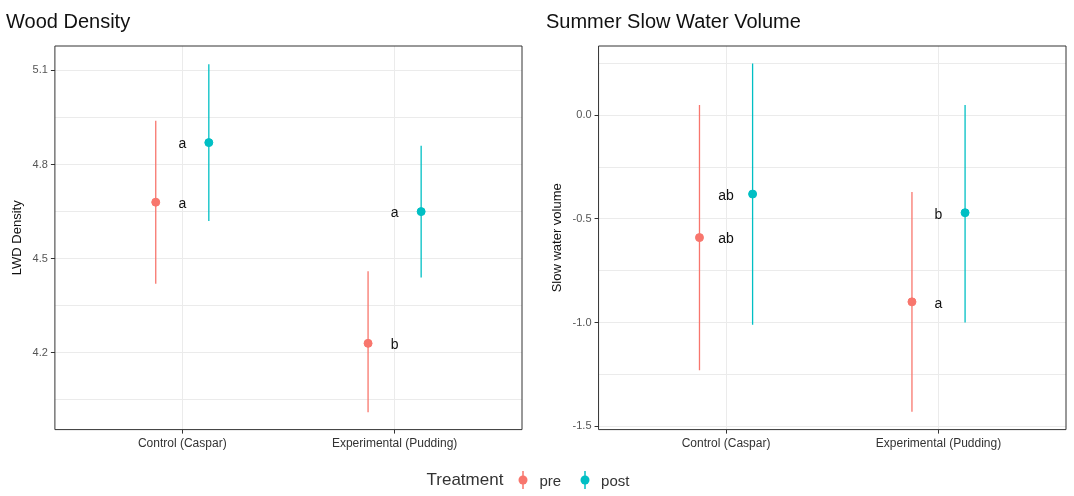  Describe the element at coordinates (17, 237) in the screenshot. I see `y-axis-title: LWD Density` at that location.